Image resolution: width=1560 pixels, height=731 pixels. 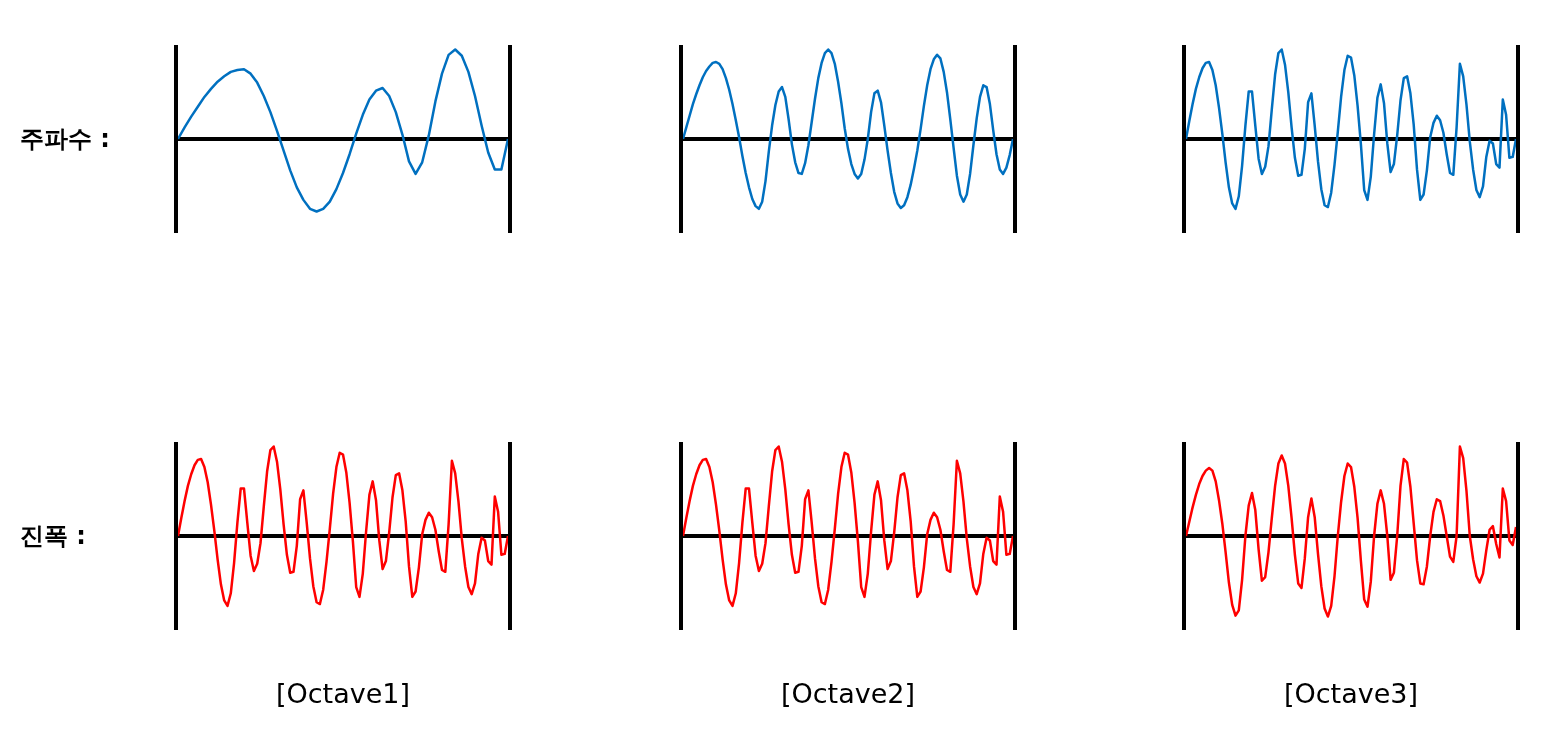 I want to click on x-axis-title: [Octave1], so click(x=343, y=693).